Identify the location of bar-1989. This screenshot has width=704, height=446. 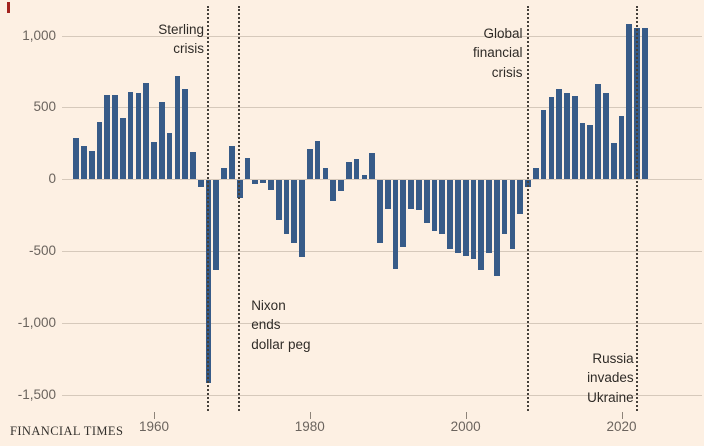
(380, 211).